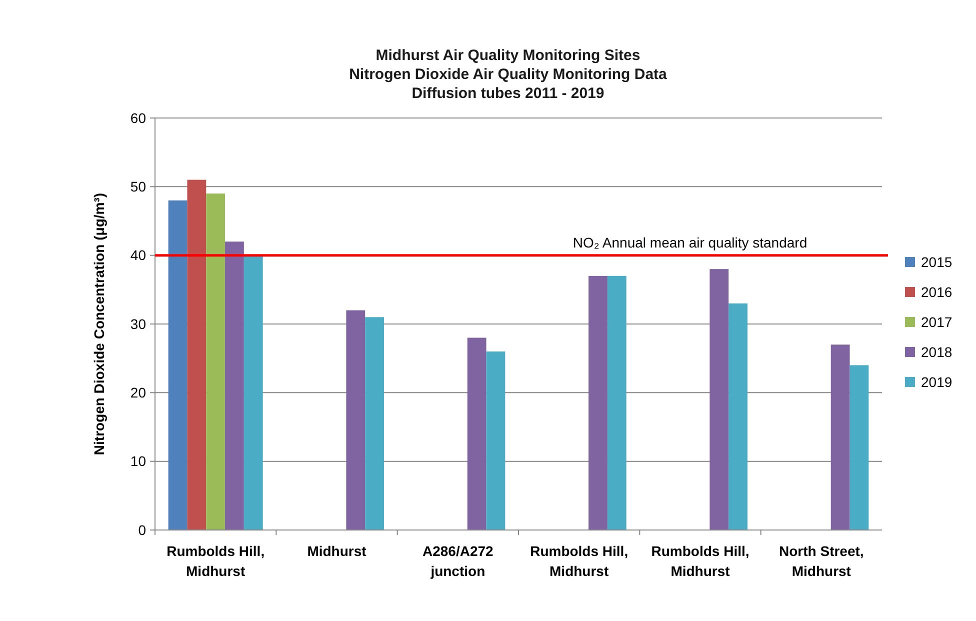 This screenshot has height=621, width=976. I want to click on x-tick-label: A286/A272 junction, so click(458, 561).